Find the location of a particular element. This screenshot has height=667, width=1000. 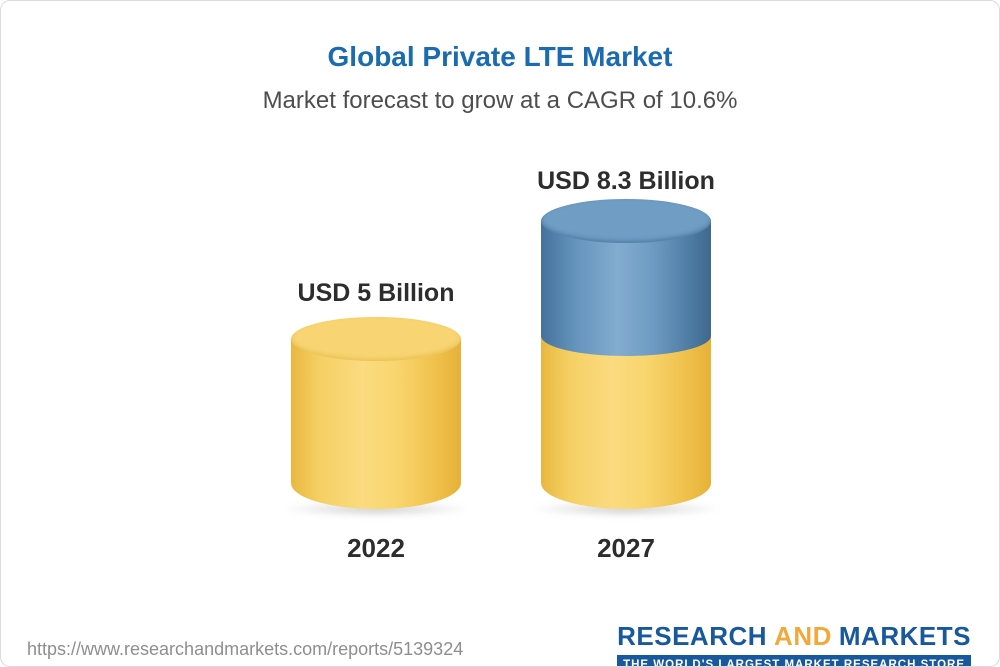

bar-2027-shadow is located at coordinates (626, 509).